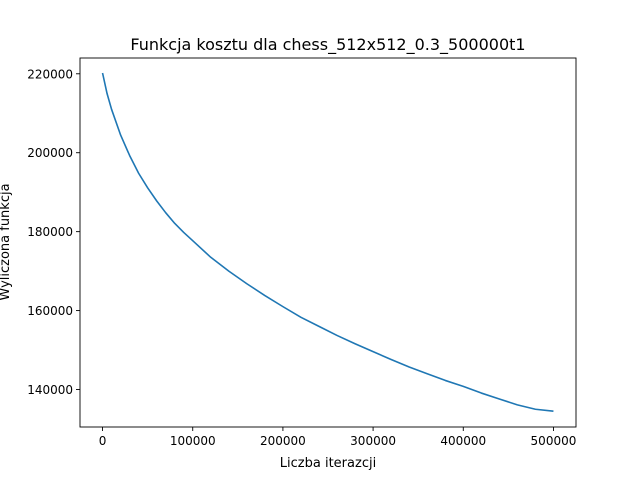  Describe the element at coordinates (103, 441) in the screenshot. I see `x-tick-label: 0` at that location.